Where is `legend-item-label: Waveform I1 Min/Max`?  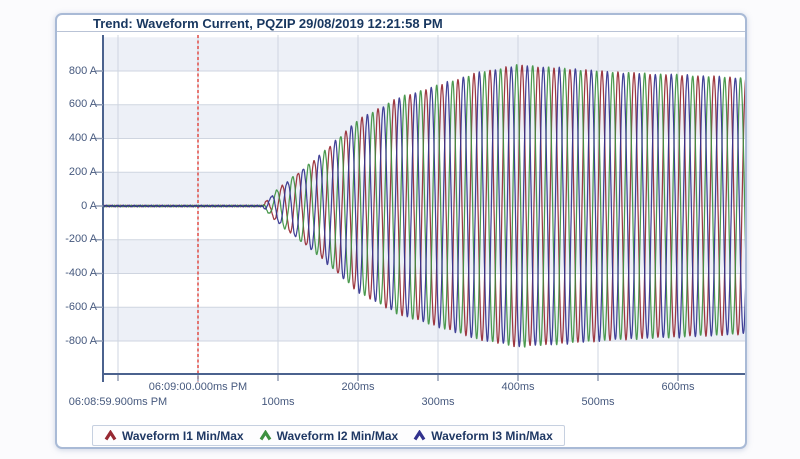 legend-item-label: Waveform I1 Min/Max is located at coordinates (183, 435).